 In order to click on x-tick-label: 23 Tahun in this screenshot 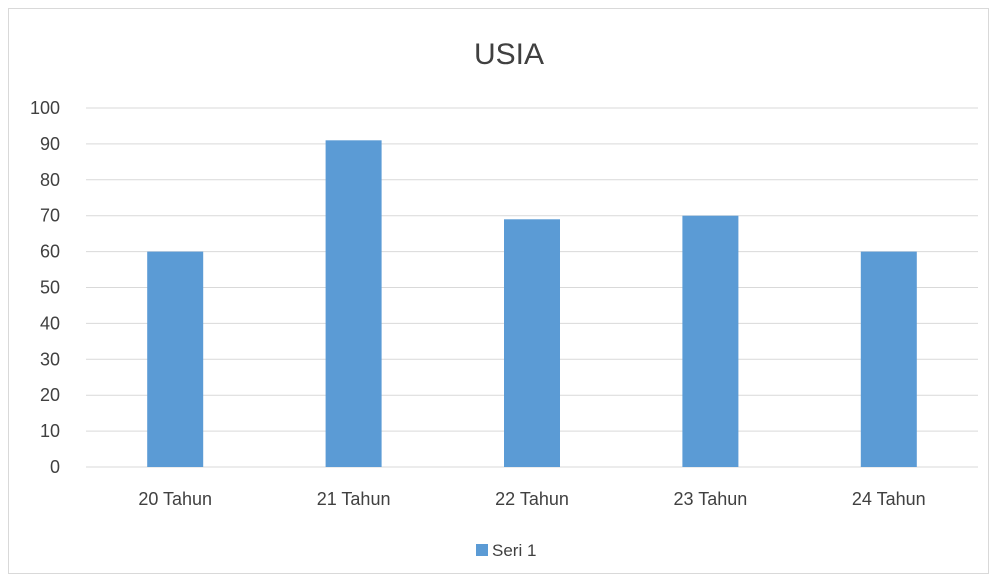, I will do `click(711, 499)`.